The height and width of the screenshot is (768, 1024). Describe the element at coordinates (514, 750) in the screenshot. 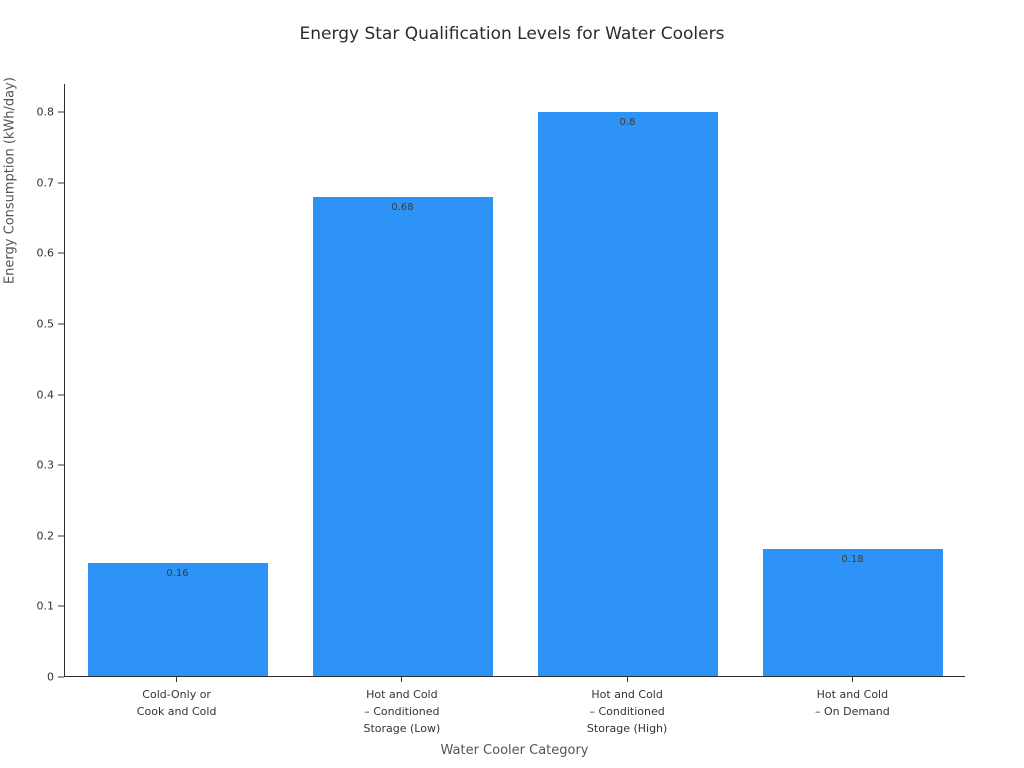

I see `x-axis-title: Water Cooler Category` at that location.